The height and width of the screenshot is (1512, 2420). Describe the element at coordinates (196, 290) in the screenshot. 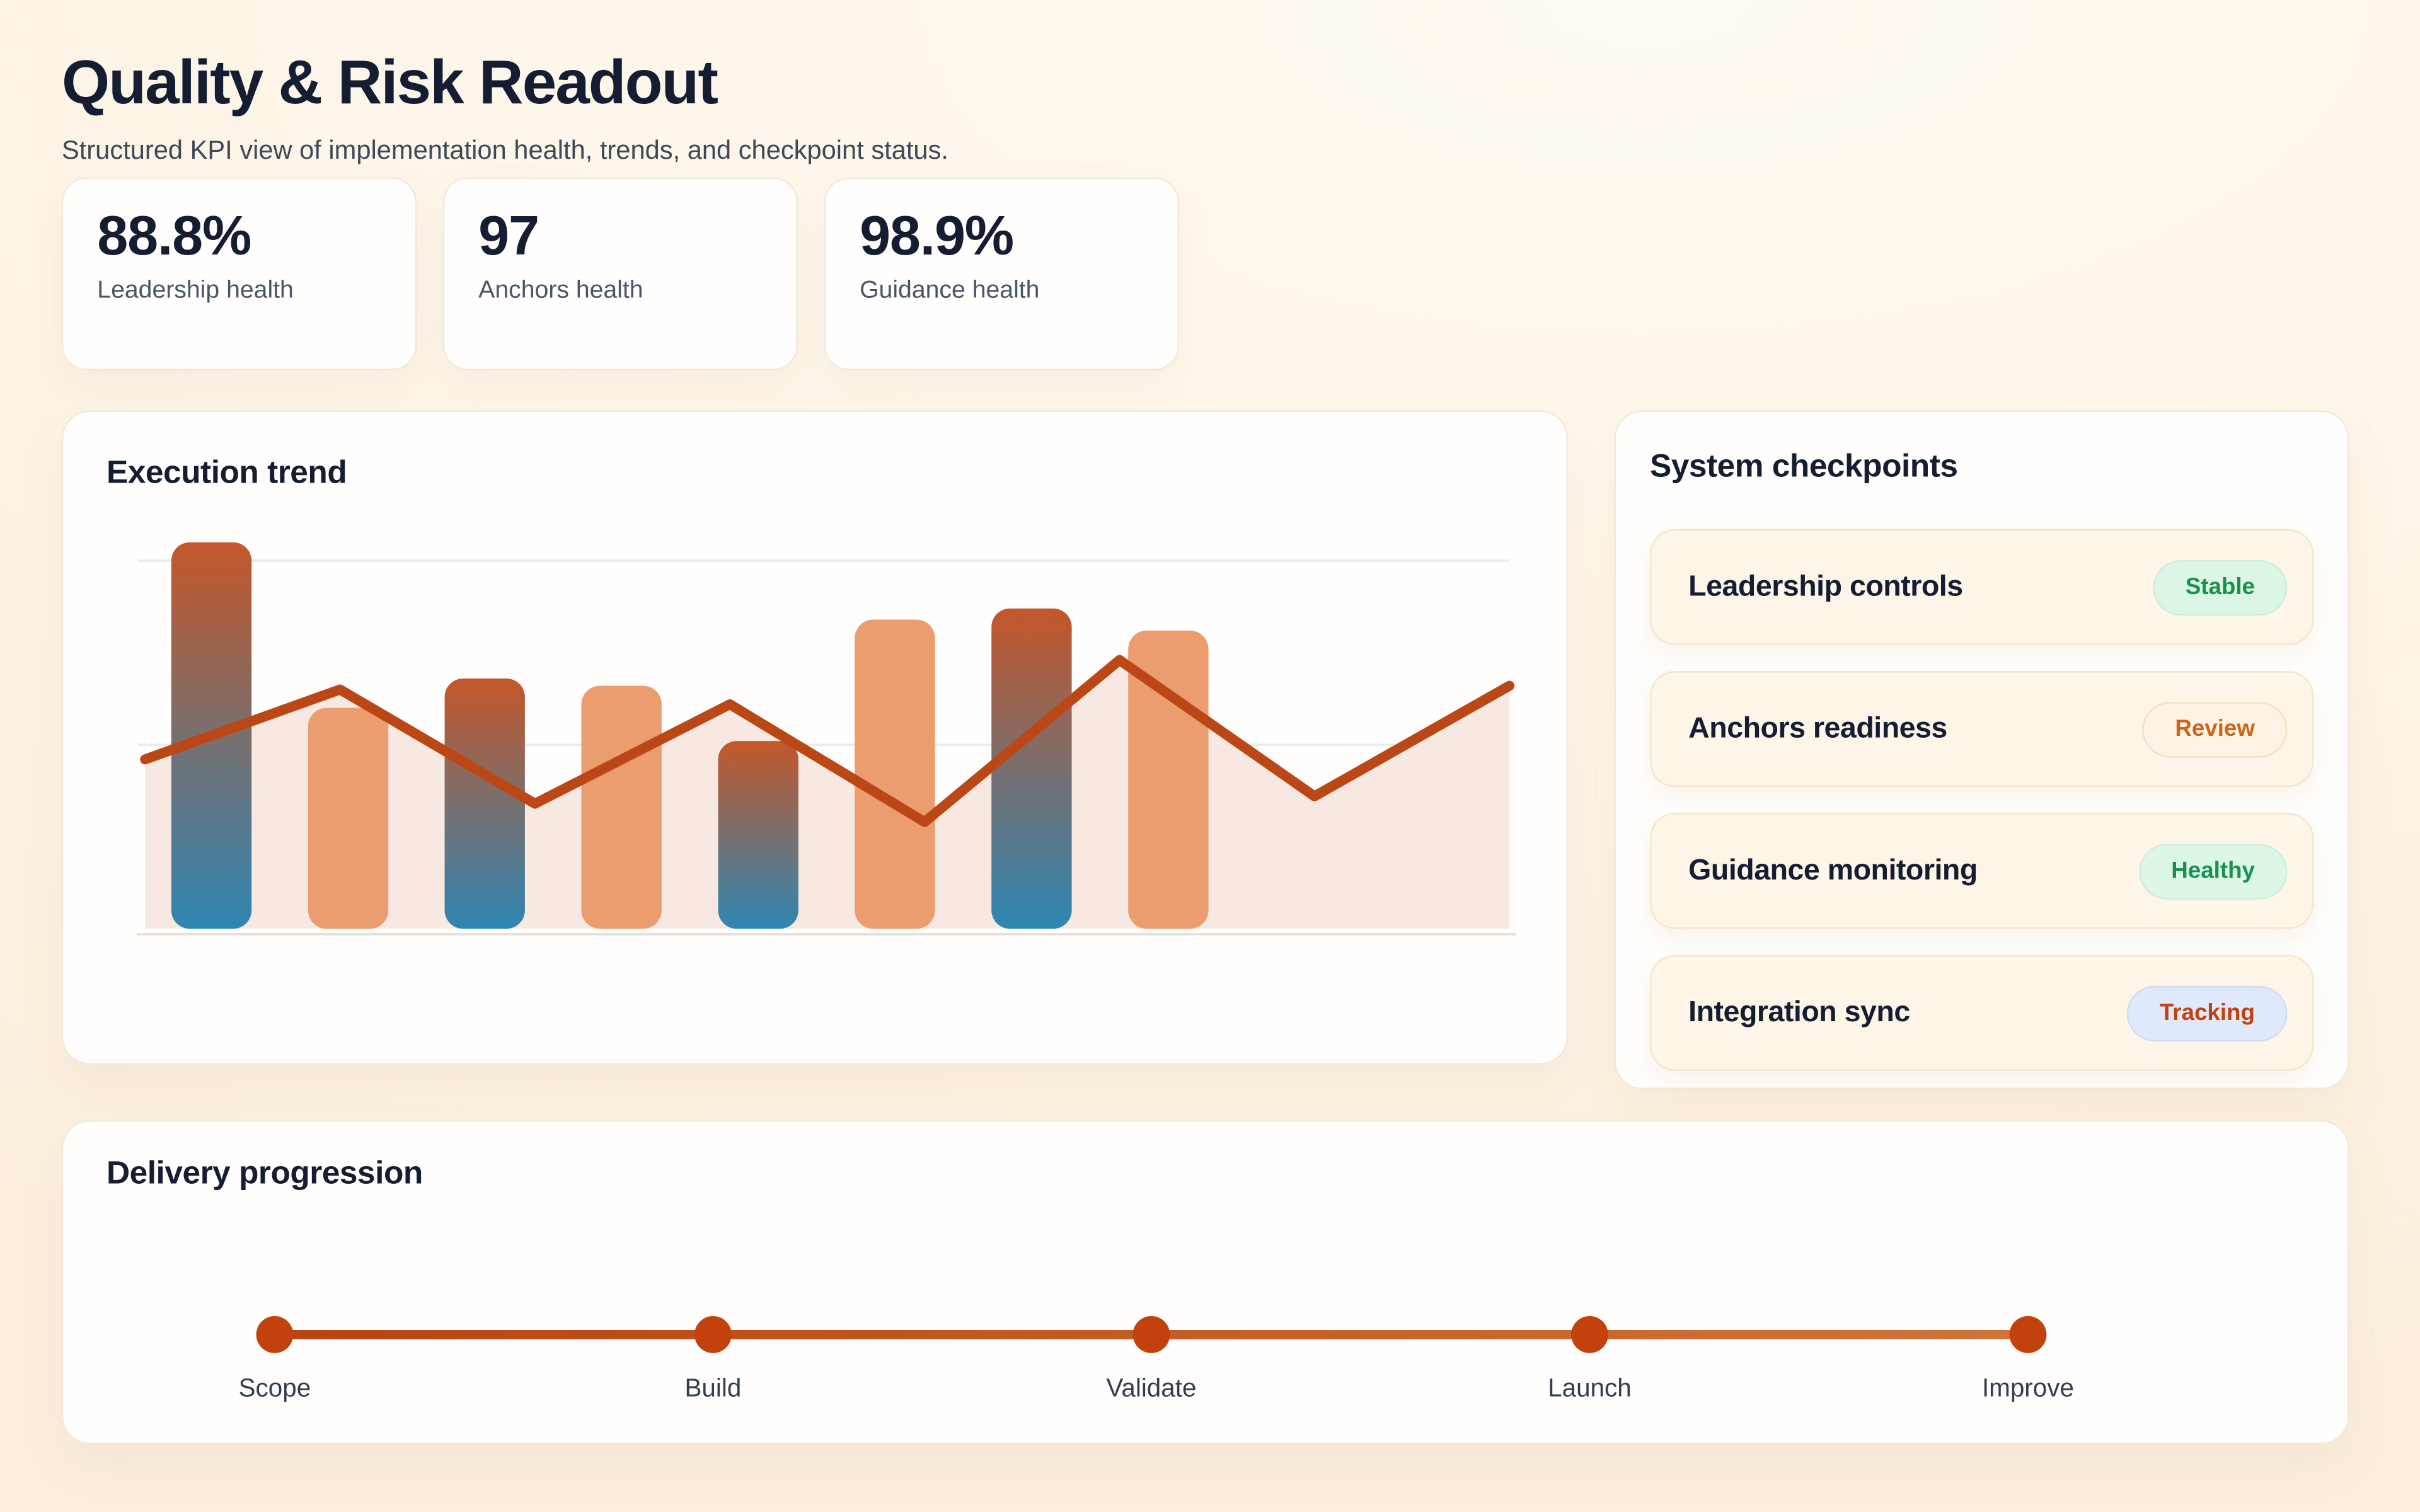

I see `kpi-label: Leadership health` at that location.